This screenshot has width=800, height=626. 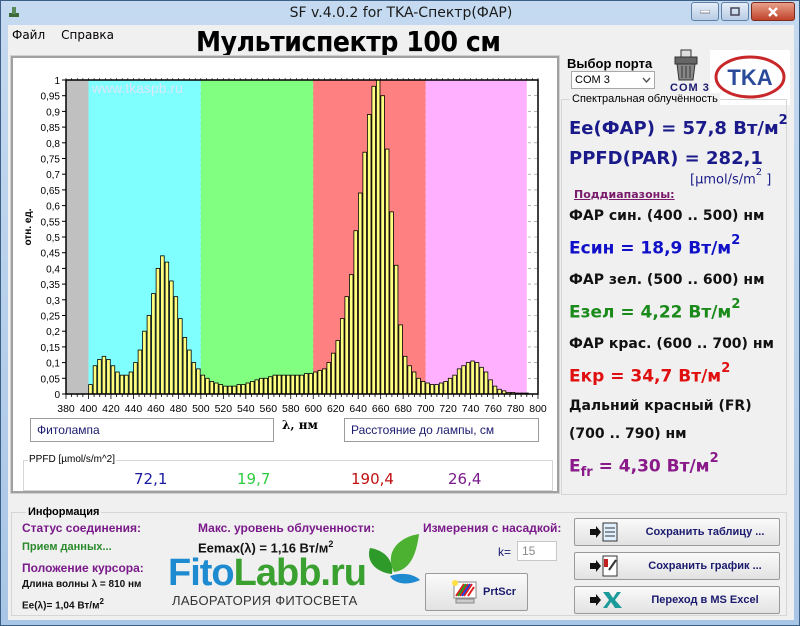 What do you see at coordinates (537, 551) in the screenshot?
I see `k-coefficient-input: 15` at bounding box center [537, 551].